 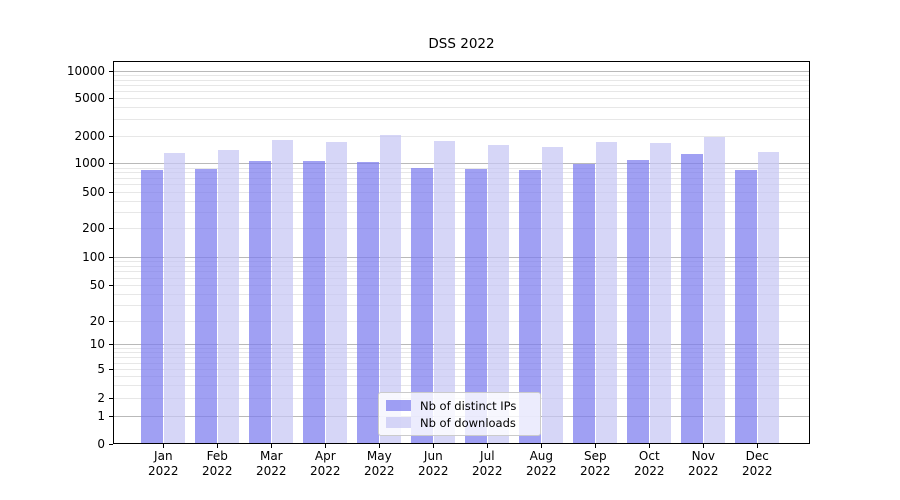 I want to click on legend-label-downloads: Nb of downloads, so click(x=468, y=422).